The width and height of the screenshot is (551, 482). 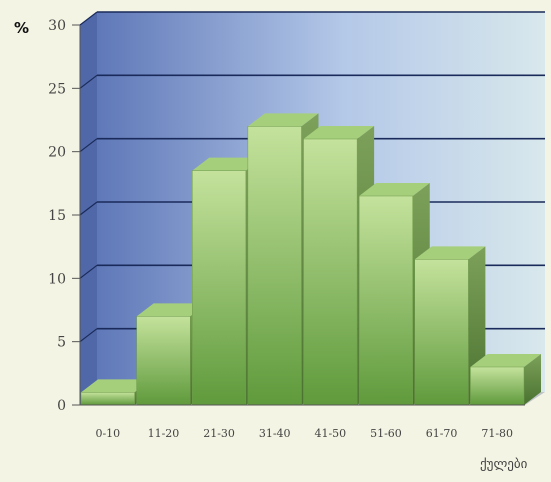 I want to click on y-axis-label: %, so click(x=21, y=28).